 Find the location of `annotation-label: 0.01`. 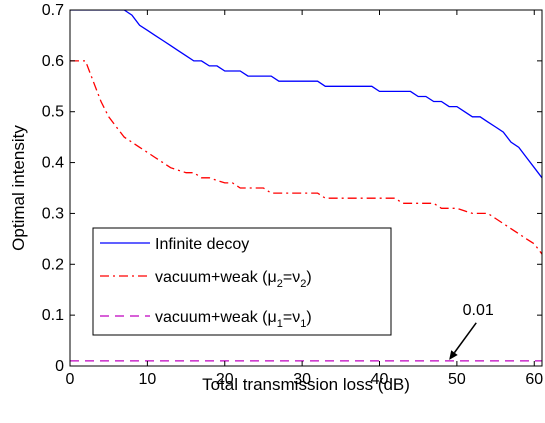

annotation-label: 0.01 is located at coordinates (478, 310).